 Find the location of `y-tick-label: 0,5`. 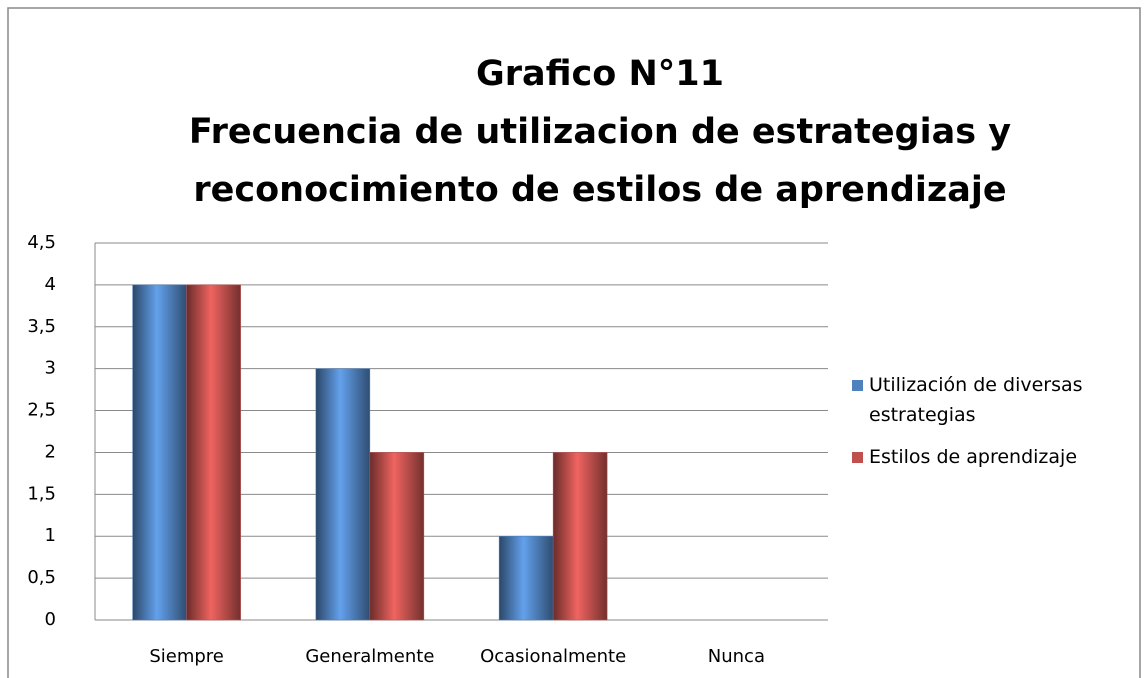

y-tick-label: 0,5 is located at coordinates (41, 577).